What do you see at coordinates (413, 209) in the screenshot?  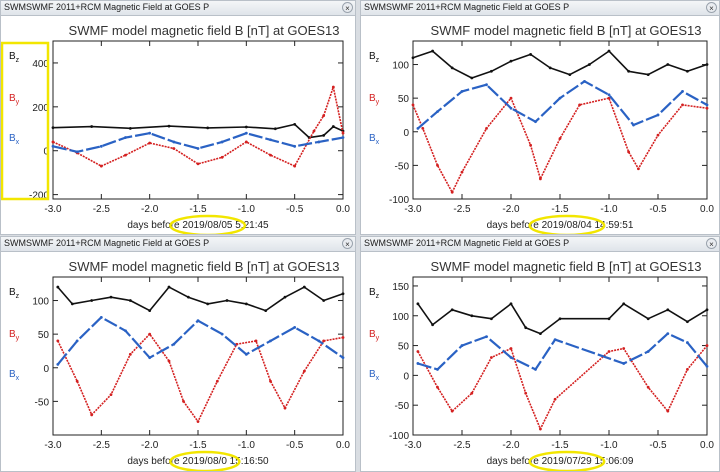 I see `x-tick-label: -3.0` at bounding box center [413, 209].